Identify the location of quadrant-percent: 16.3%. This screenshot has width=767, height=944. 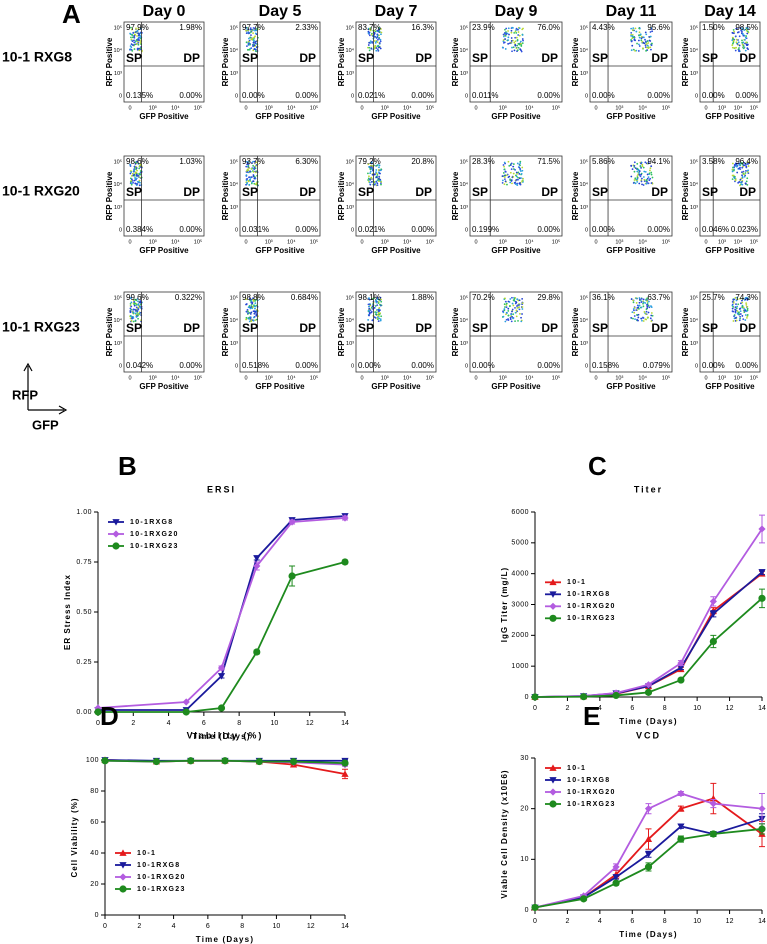
(422, 27).